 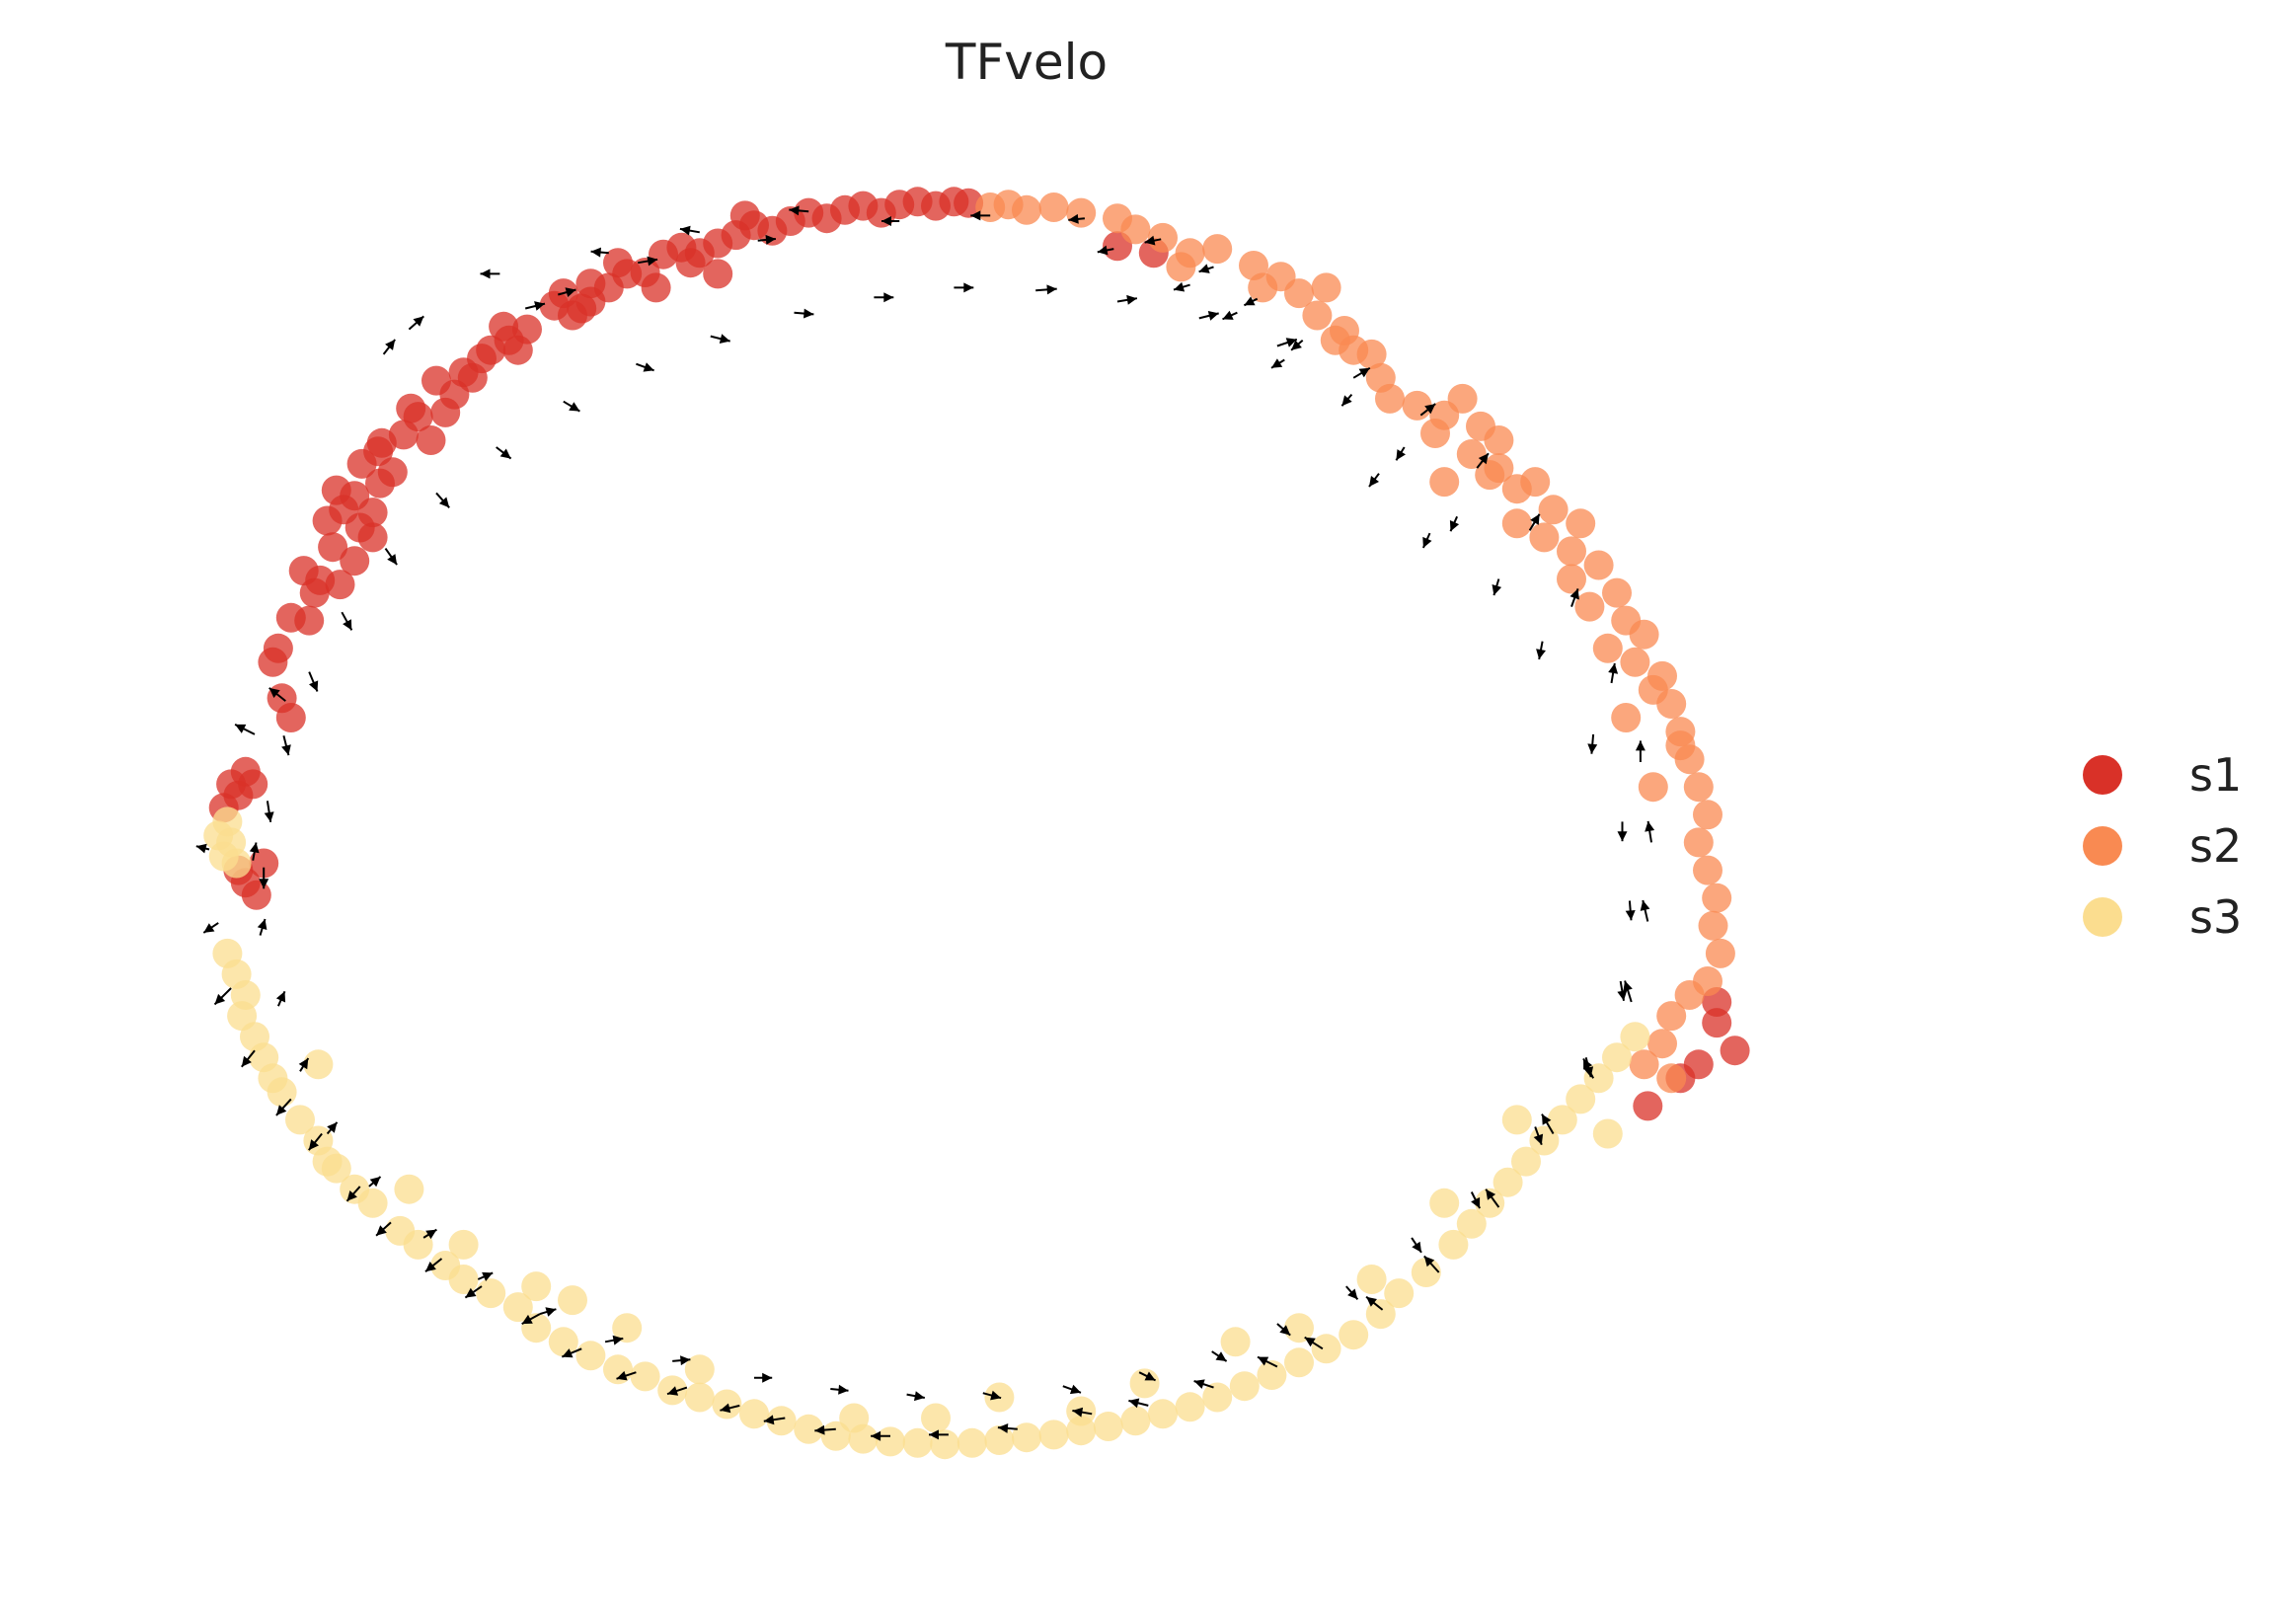 I want to click on legend-label-s2: s2, so click(x=2215, y=846).